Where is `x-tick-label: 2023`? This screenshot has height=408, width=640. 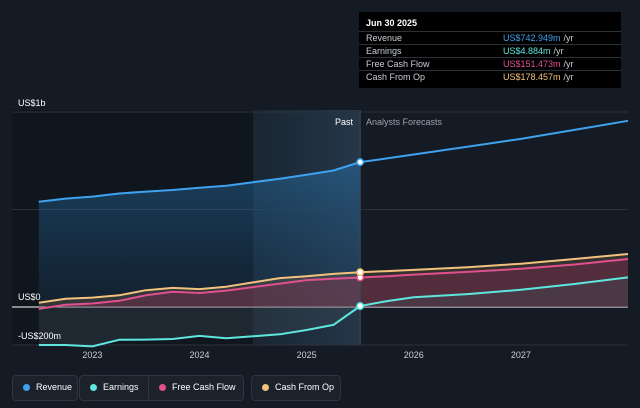 x-tick-label: 2023 is located at coordinates (92, 355).